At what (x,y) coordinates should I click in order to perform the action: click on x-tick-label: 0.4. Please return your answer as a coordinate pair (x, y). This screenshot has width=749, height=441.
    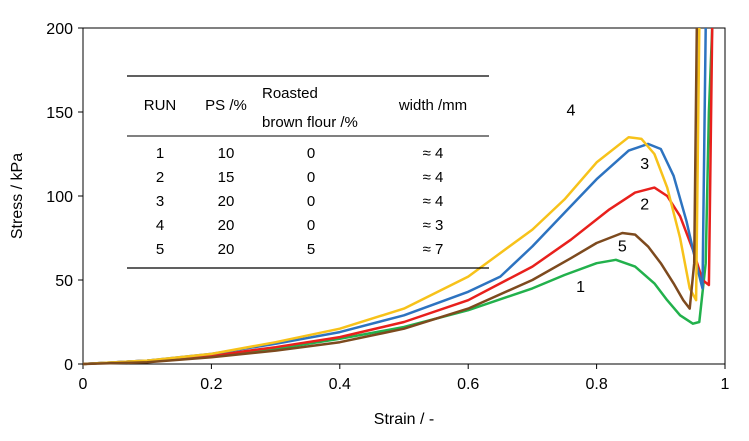
    Looking at the image, I should click on (340, 384).